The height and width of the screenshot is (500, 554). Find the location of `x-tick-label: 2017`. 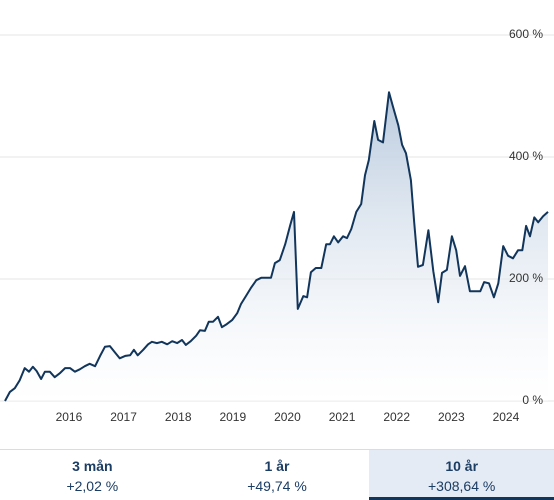

x-tick-label: 2017 is located at coordinates (123, 417).